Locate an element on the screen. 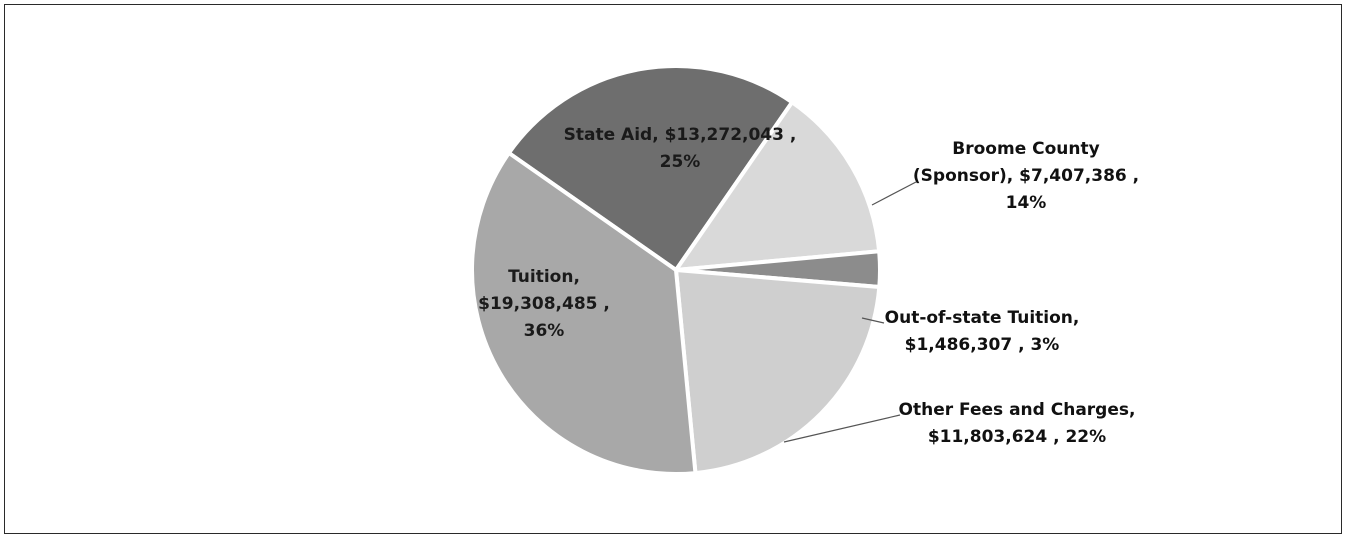 The width and height of the screenshot is (1348, 539). pie-slice-broome-county-sponsor is located at coordinates (776, 186).